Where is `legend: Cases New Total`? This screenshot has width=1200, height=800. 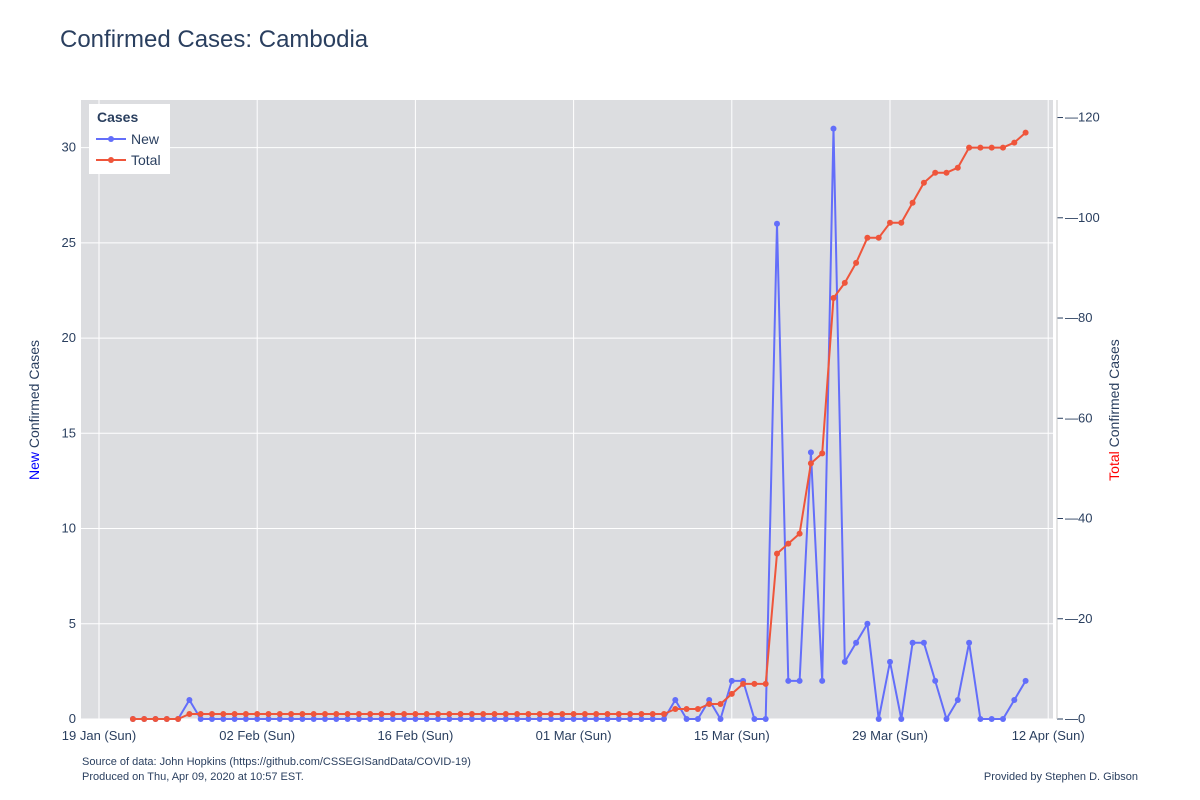
legend: Cases New Total is located at coordinates (129, 139).